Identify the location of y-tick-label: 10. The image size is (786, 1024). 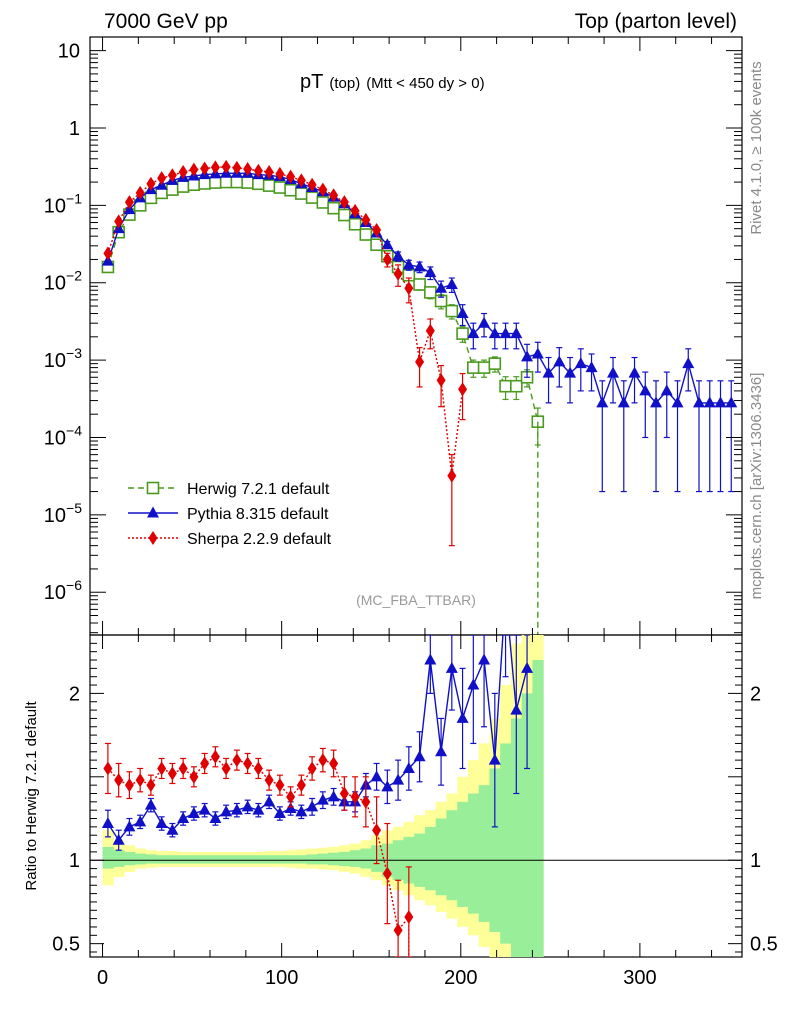
(69, 52).